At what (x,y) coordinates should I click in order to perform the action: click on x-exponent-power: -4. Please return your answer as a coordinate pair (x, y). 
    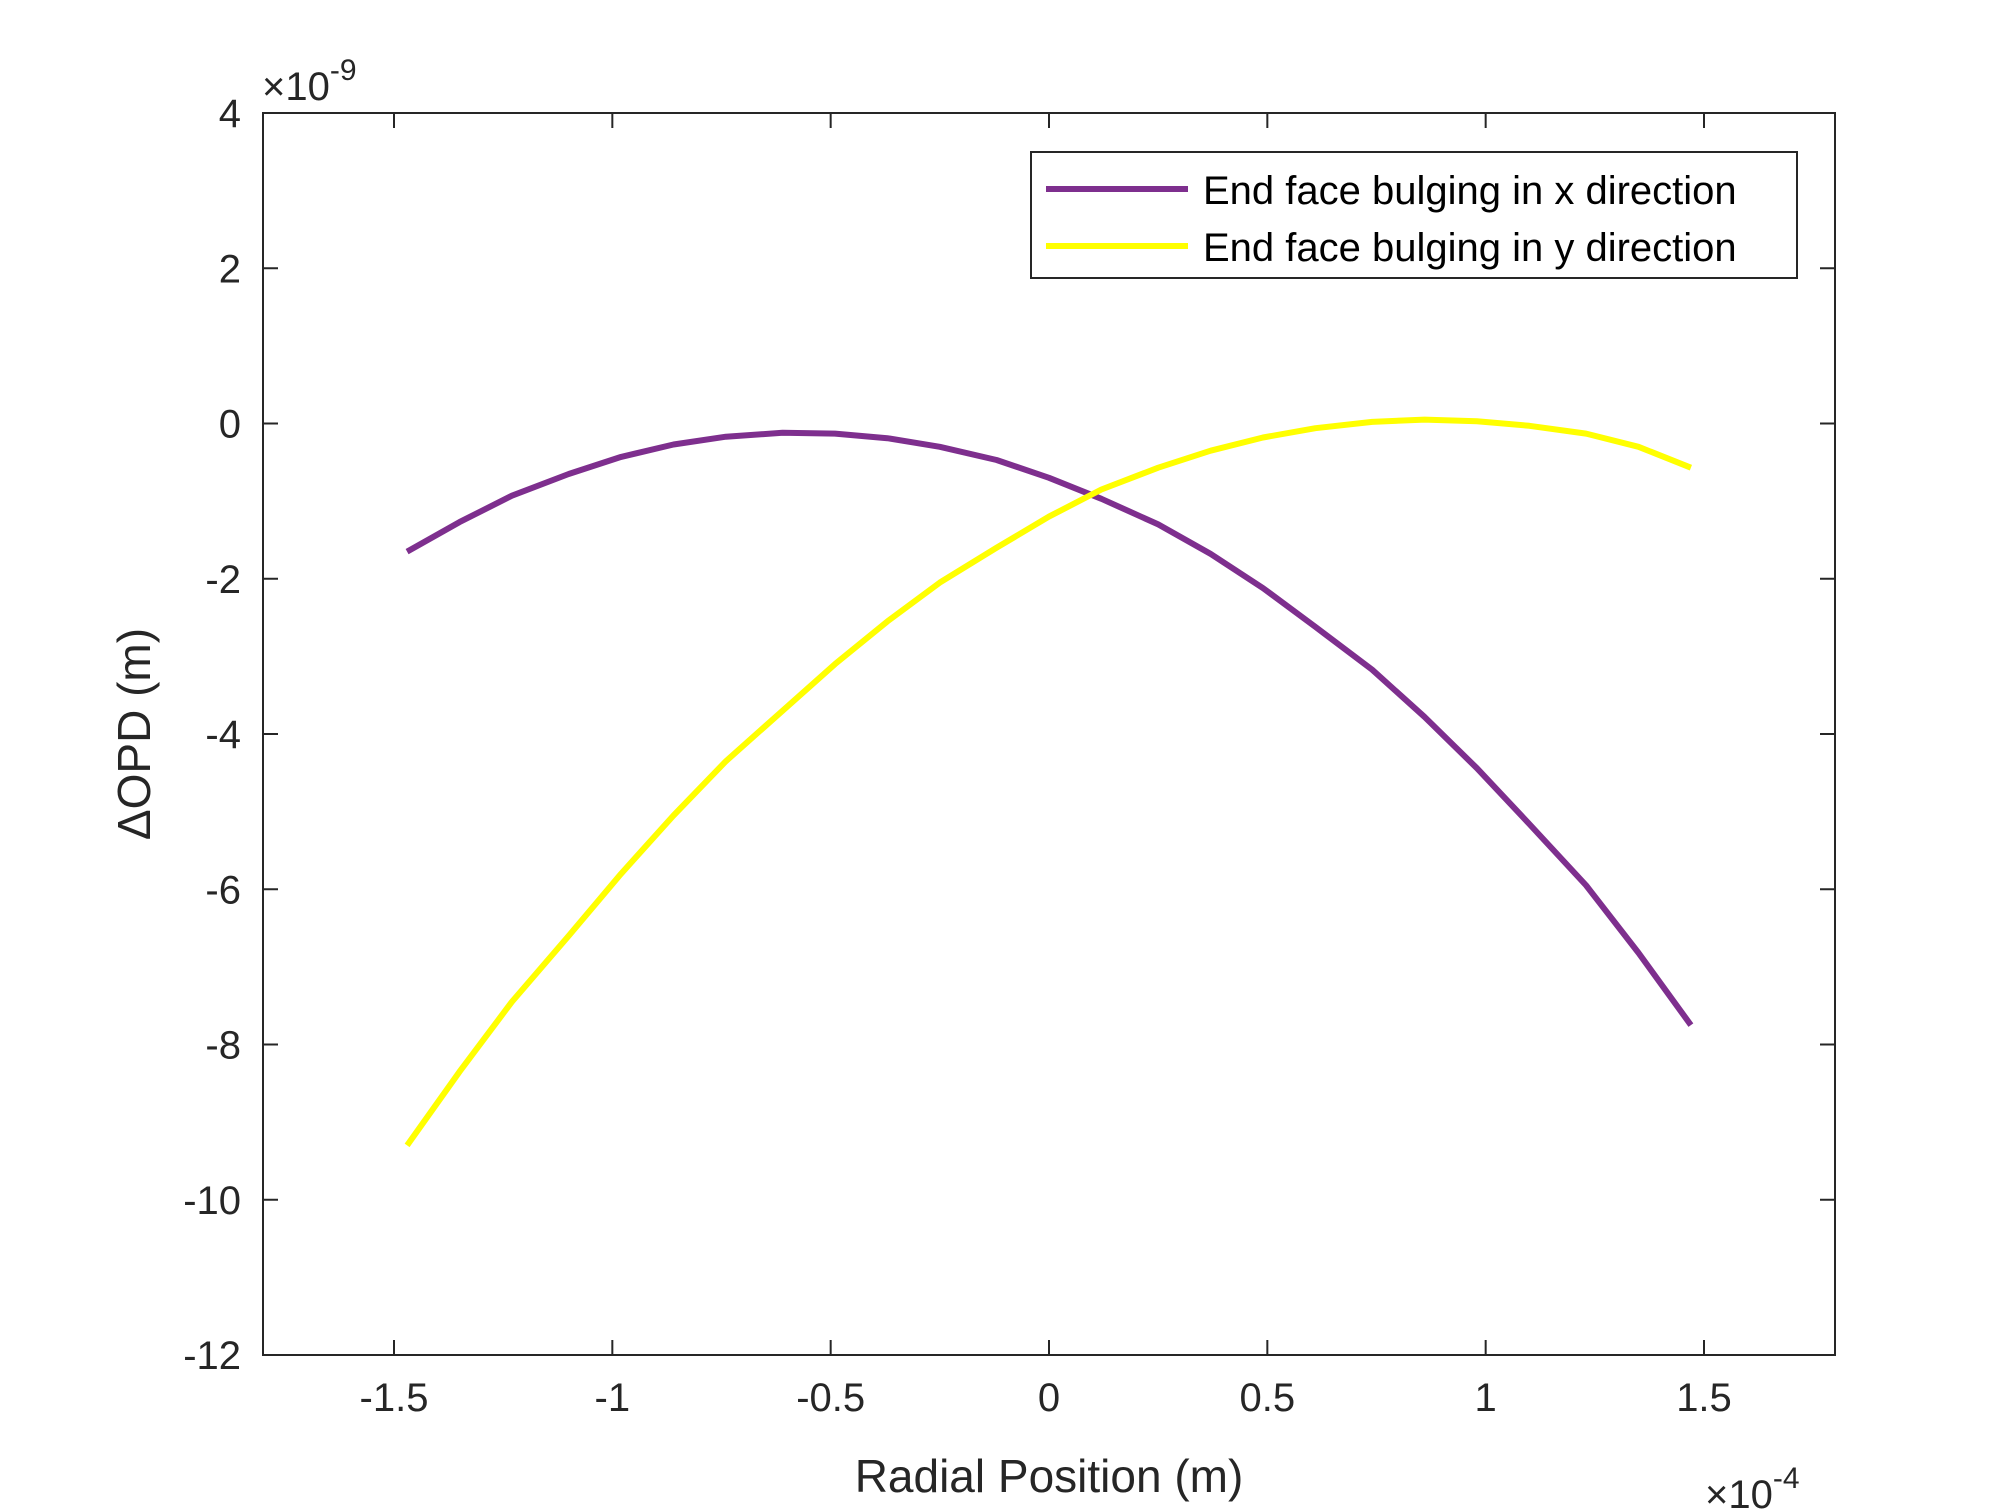
    Looking at the image, I should click on (1786, 1478).